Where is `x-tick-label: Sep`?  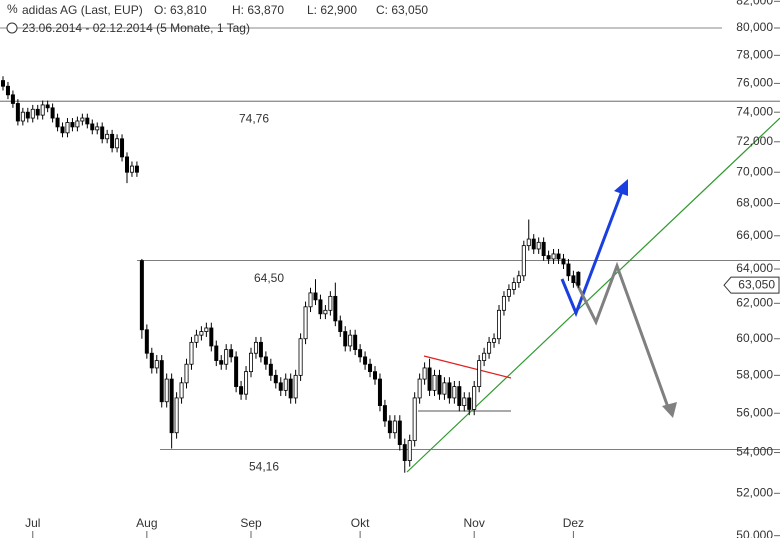
x-tick-label: Sep is located at coordinates (251, 523).